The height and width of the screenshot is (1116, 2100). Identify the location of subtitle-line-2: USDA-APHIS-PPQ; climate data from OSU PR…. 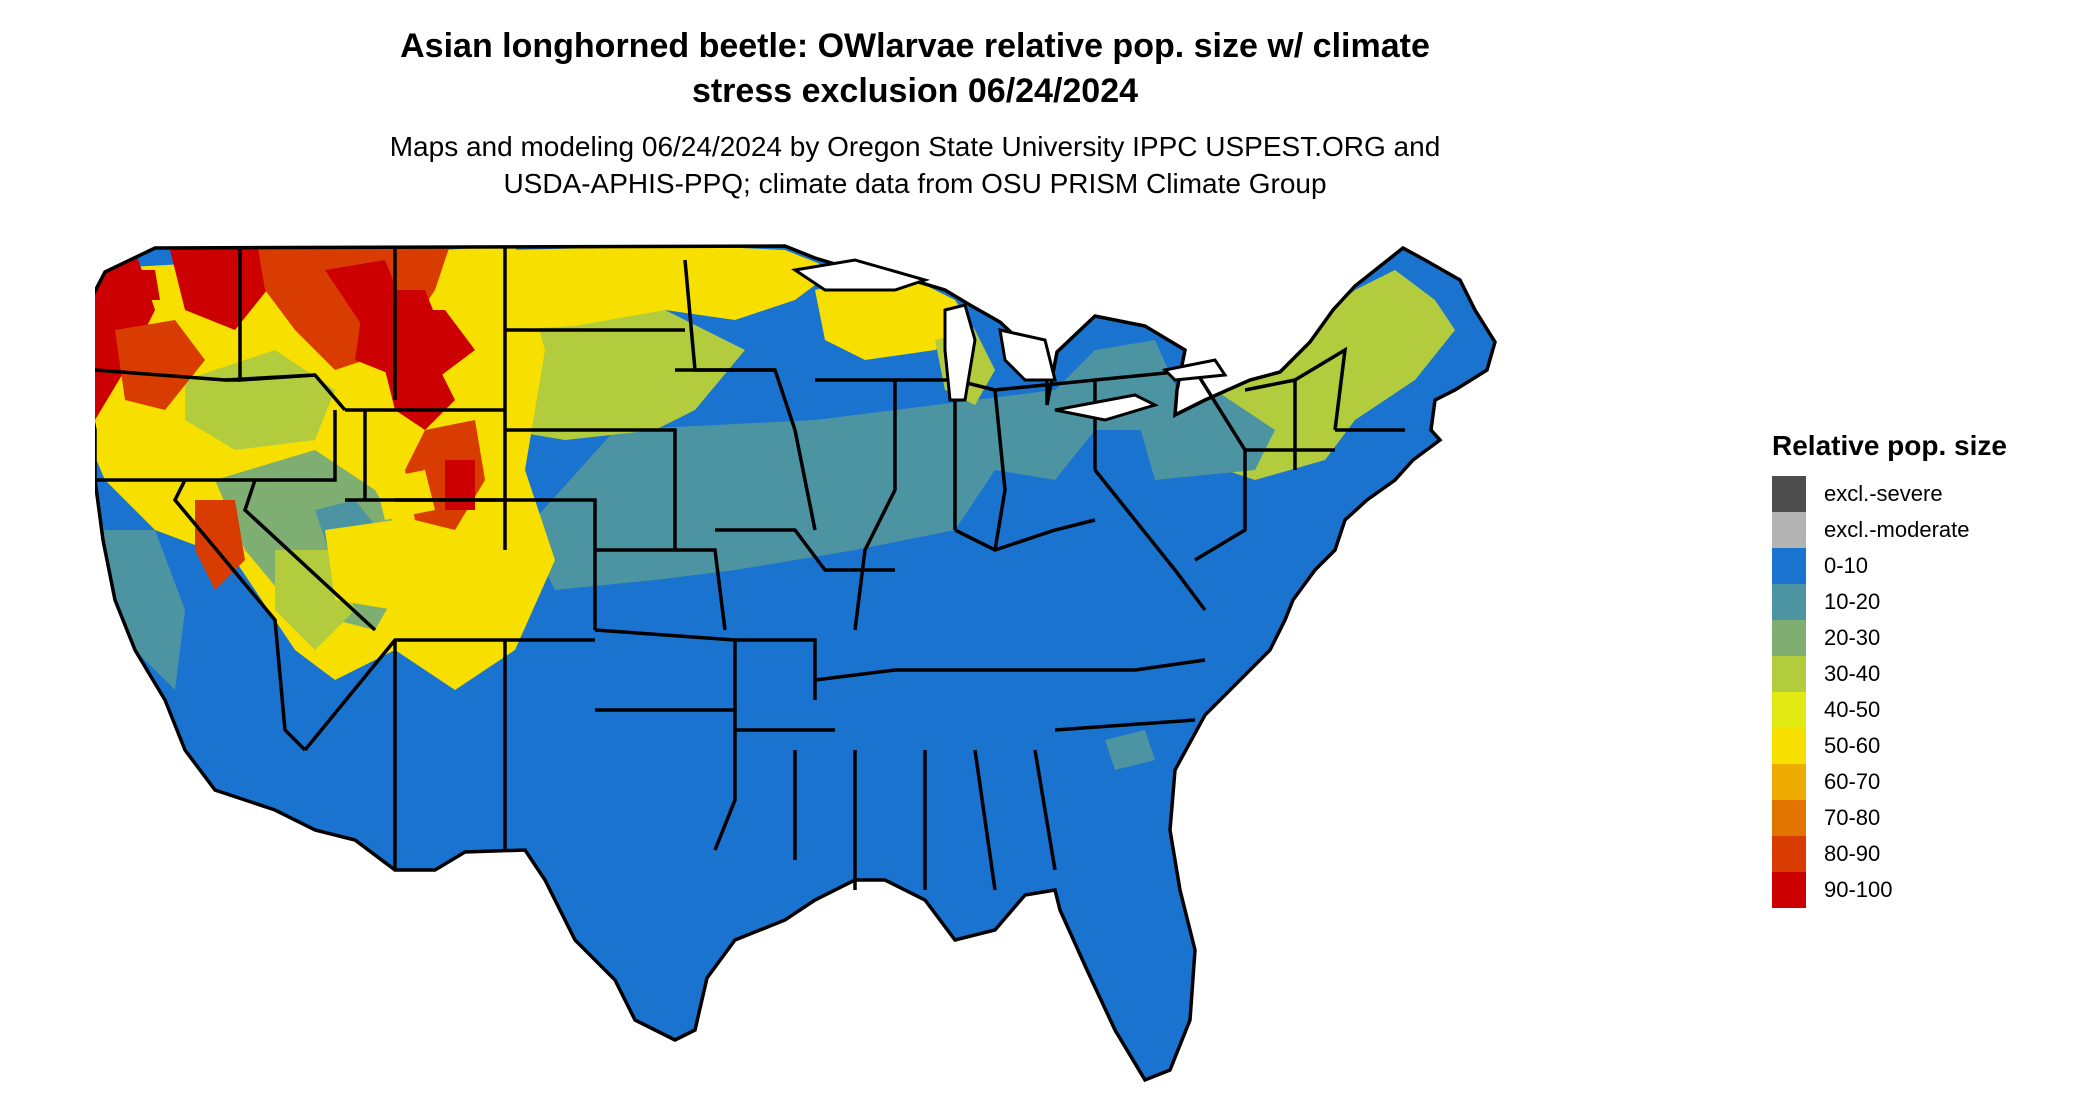
(915, 183).